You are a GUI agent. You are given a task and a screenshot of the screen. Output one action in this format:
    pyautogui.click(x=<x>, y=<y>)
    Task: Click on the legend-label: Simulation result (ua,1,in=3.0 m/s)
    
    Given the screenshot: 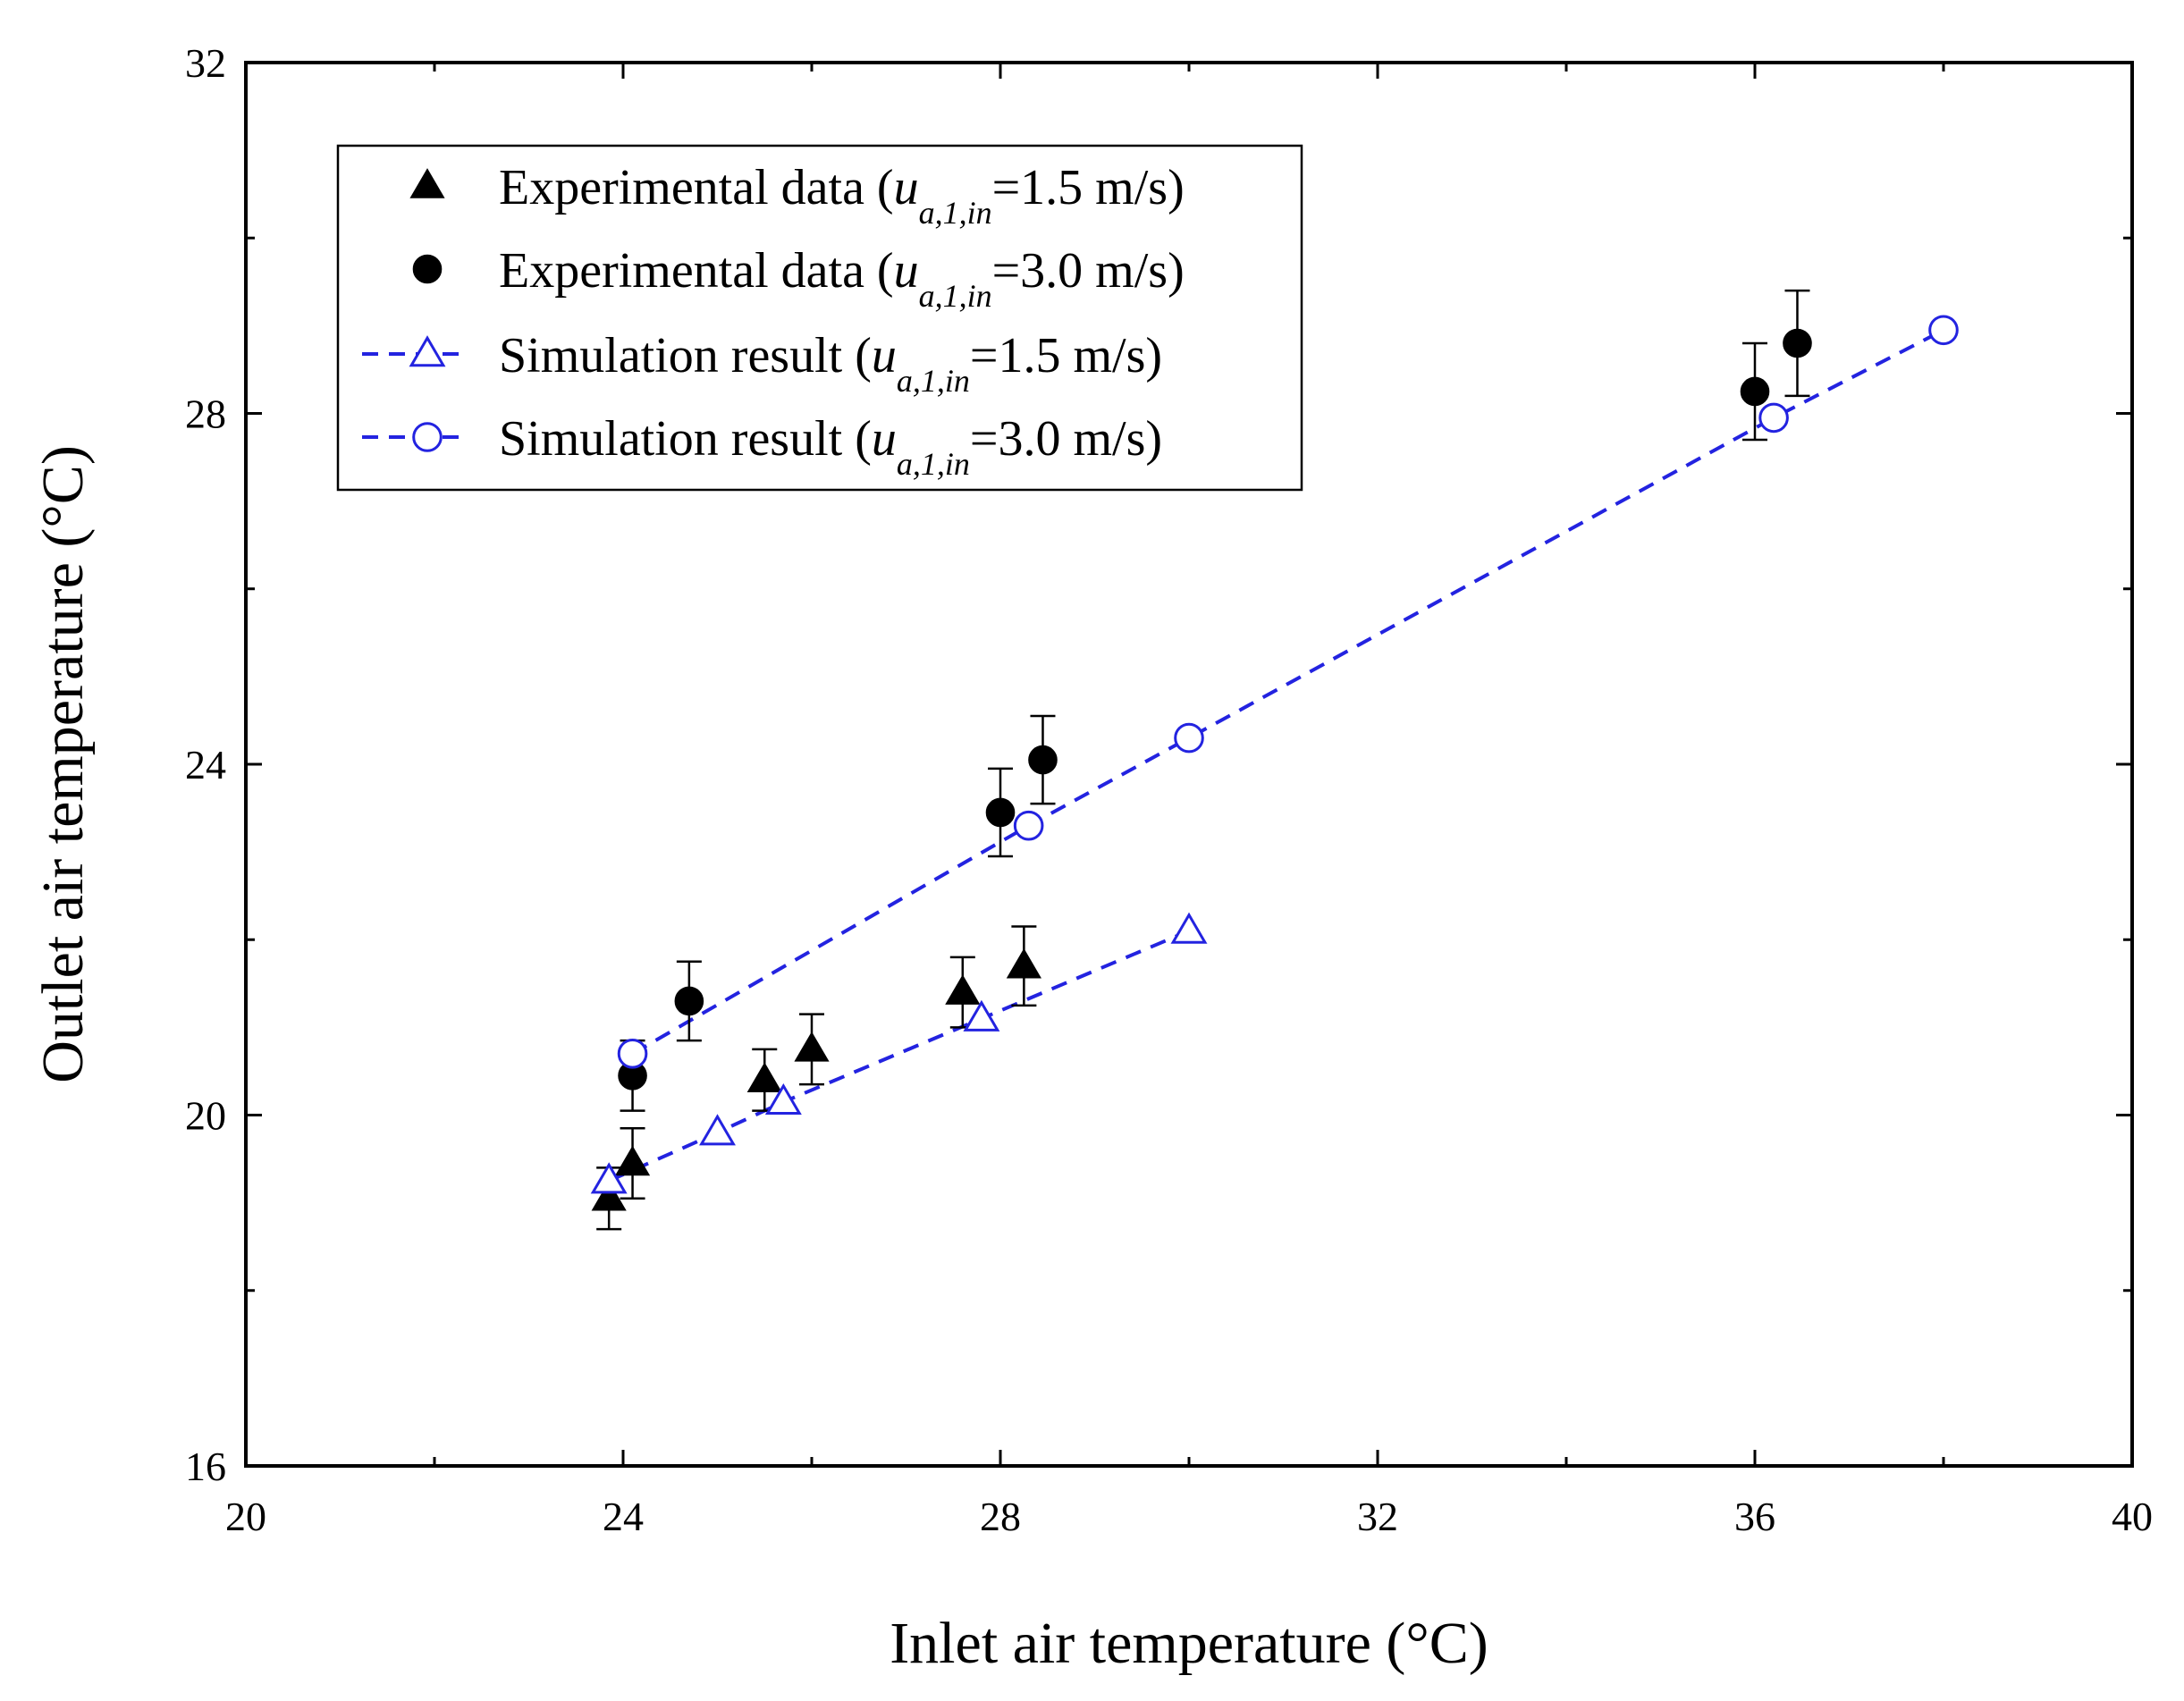 What is the action you would take?
    pyautogui.click(x=830, y=447)
    